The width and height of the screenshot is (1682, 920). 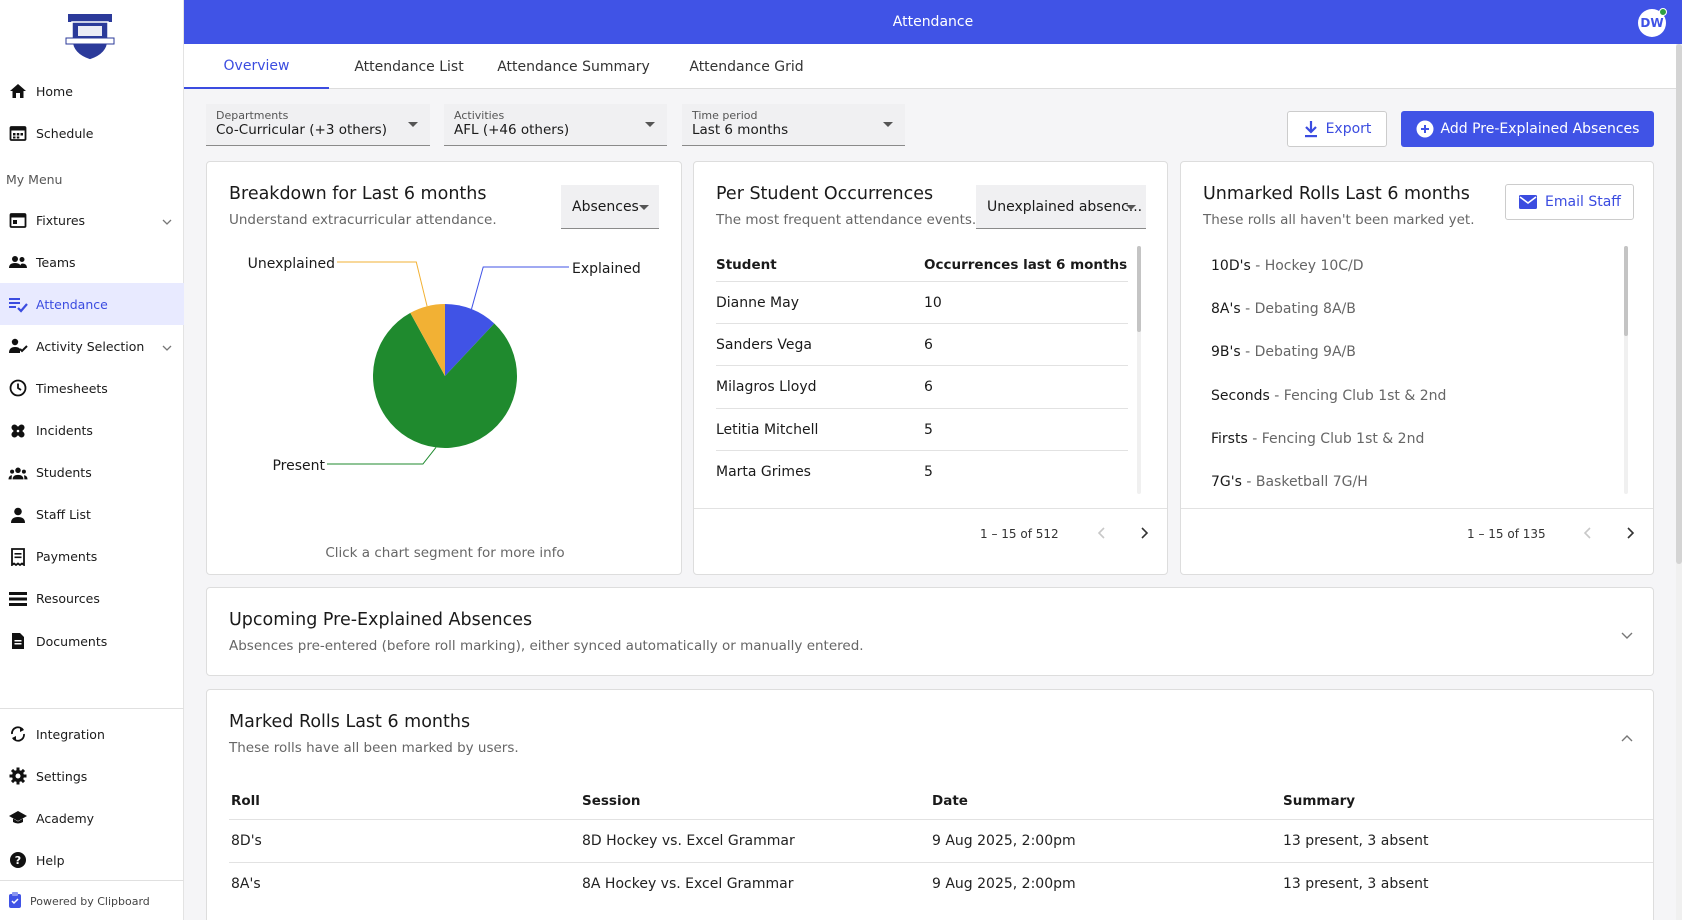 I want to click on pie-label-present: Present, so click(x=298, y=466).